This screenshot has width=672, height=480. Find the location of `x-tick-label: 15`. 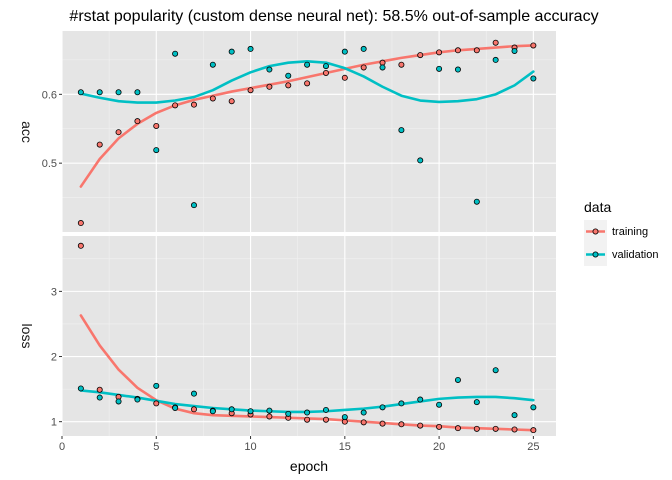

x-tick-label: 15 is located at coordinates (345, 447).